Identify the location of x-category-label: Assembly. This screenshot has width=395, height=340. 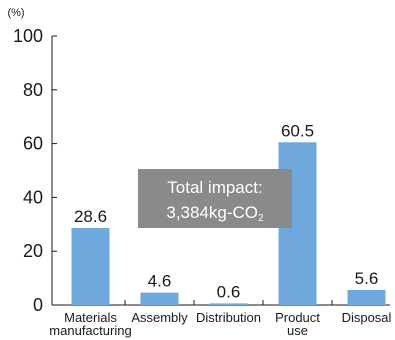
(159, 317).